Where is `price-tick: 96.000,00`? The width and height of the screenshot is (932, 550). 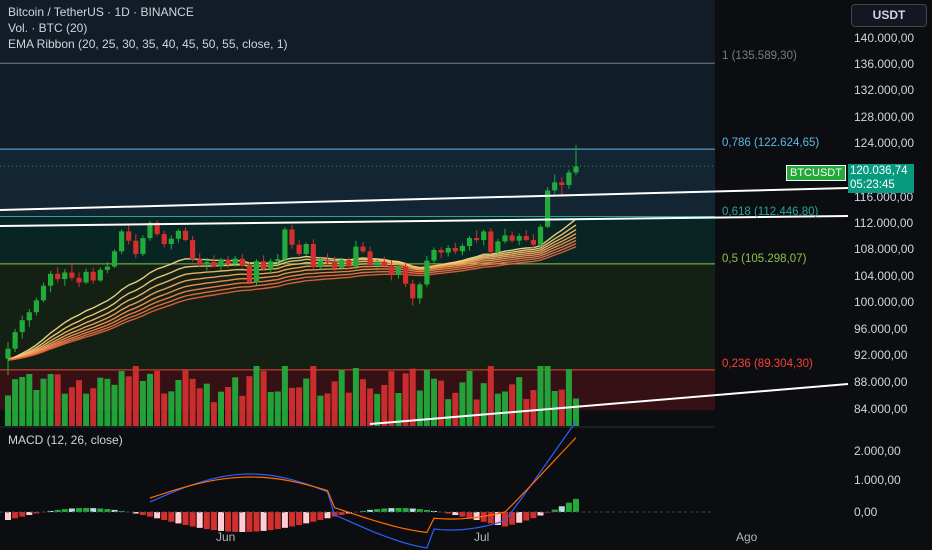 price-tick: 96.000,00 is located at coordinates (881, 329).